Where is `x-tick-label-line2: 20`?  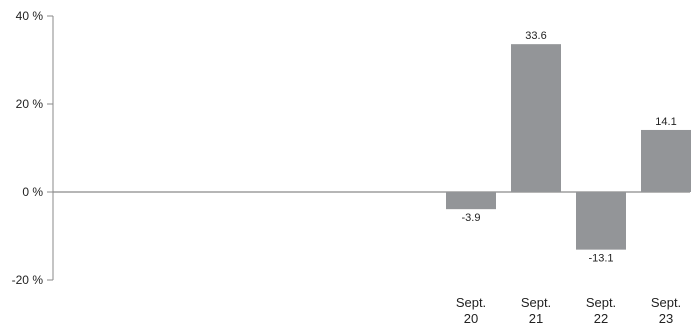 x-tick-label-line2: 20 is located at coordinates (471, 318).